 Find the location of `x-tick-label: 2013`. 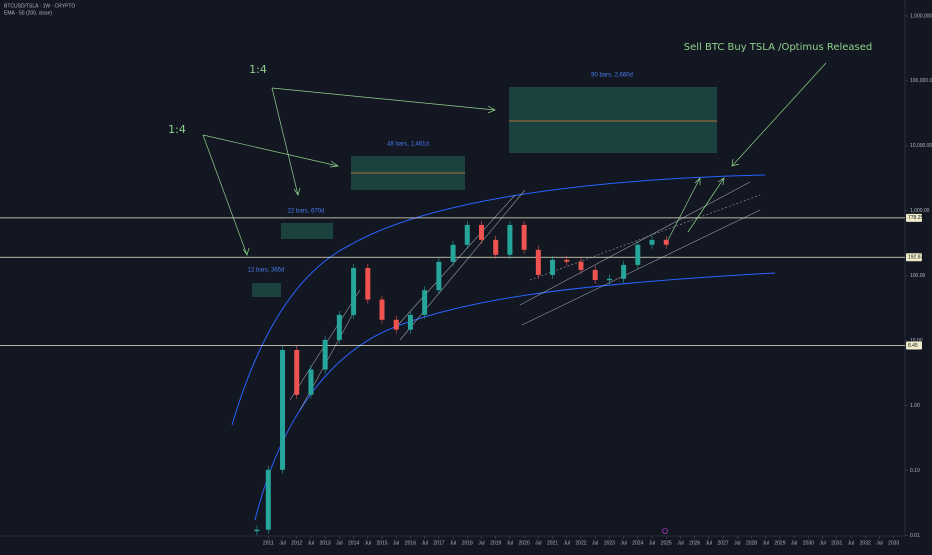

x-tick-label: 2013 is located at coordinates (325, 543).